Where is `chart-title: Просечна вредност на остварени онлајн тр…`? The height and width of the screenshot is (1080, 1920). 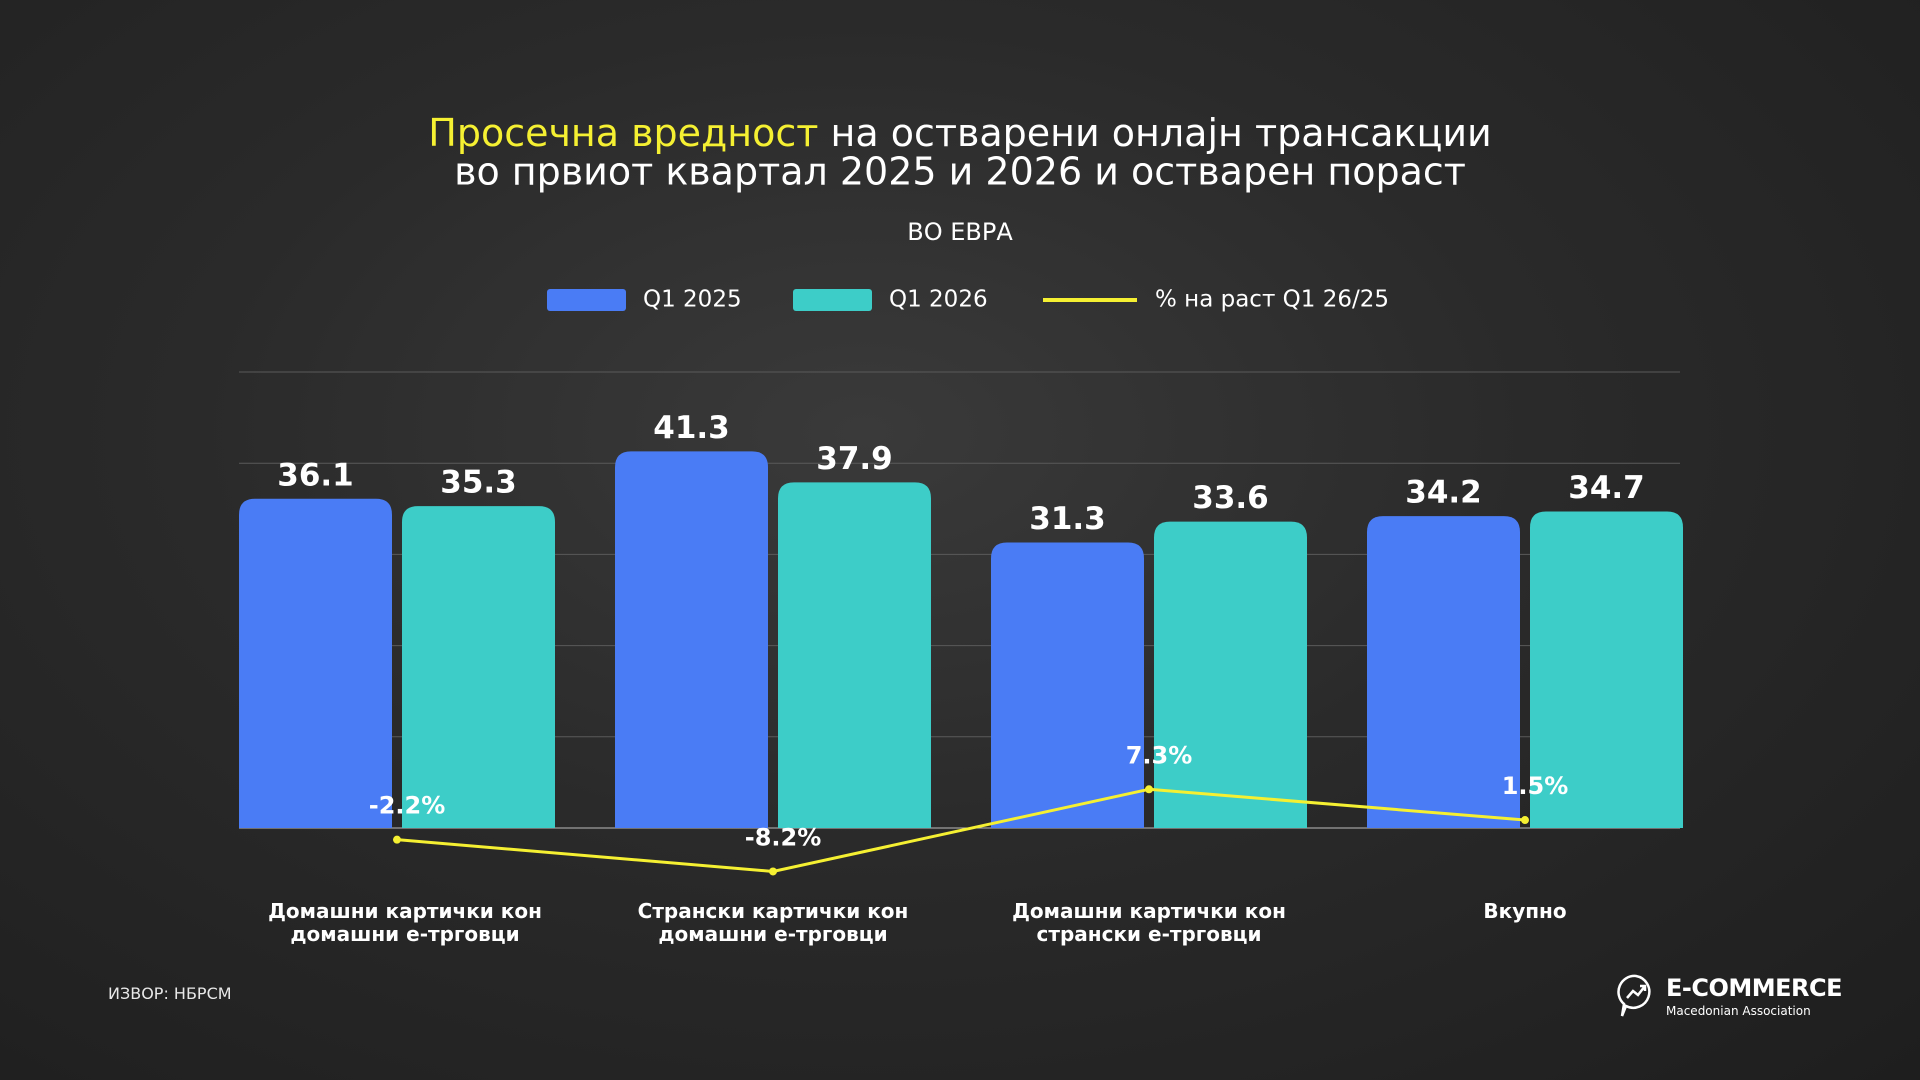
chart-title: Просечна вредност на остварени онлајн тр… is located at coordinates (959, 133).